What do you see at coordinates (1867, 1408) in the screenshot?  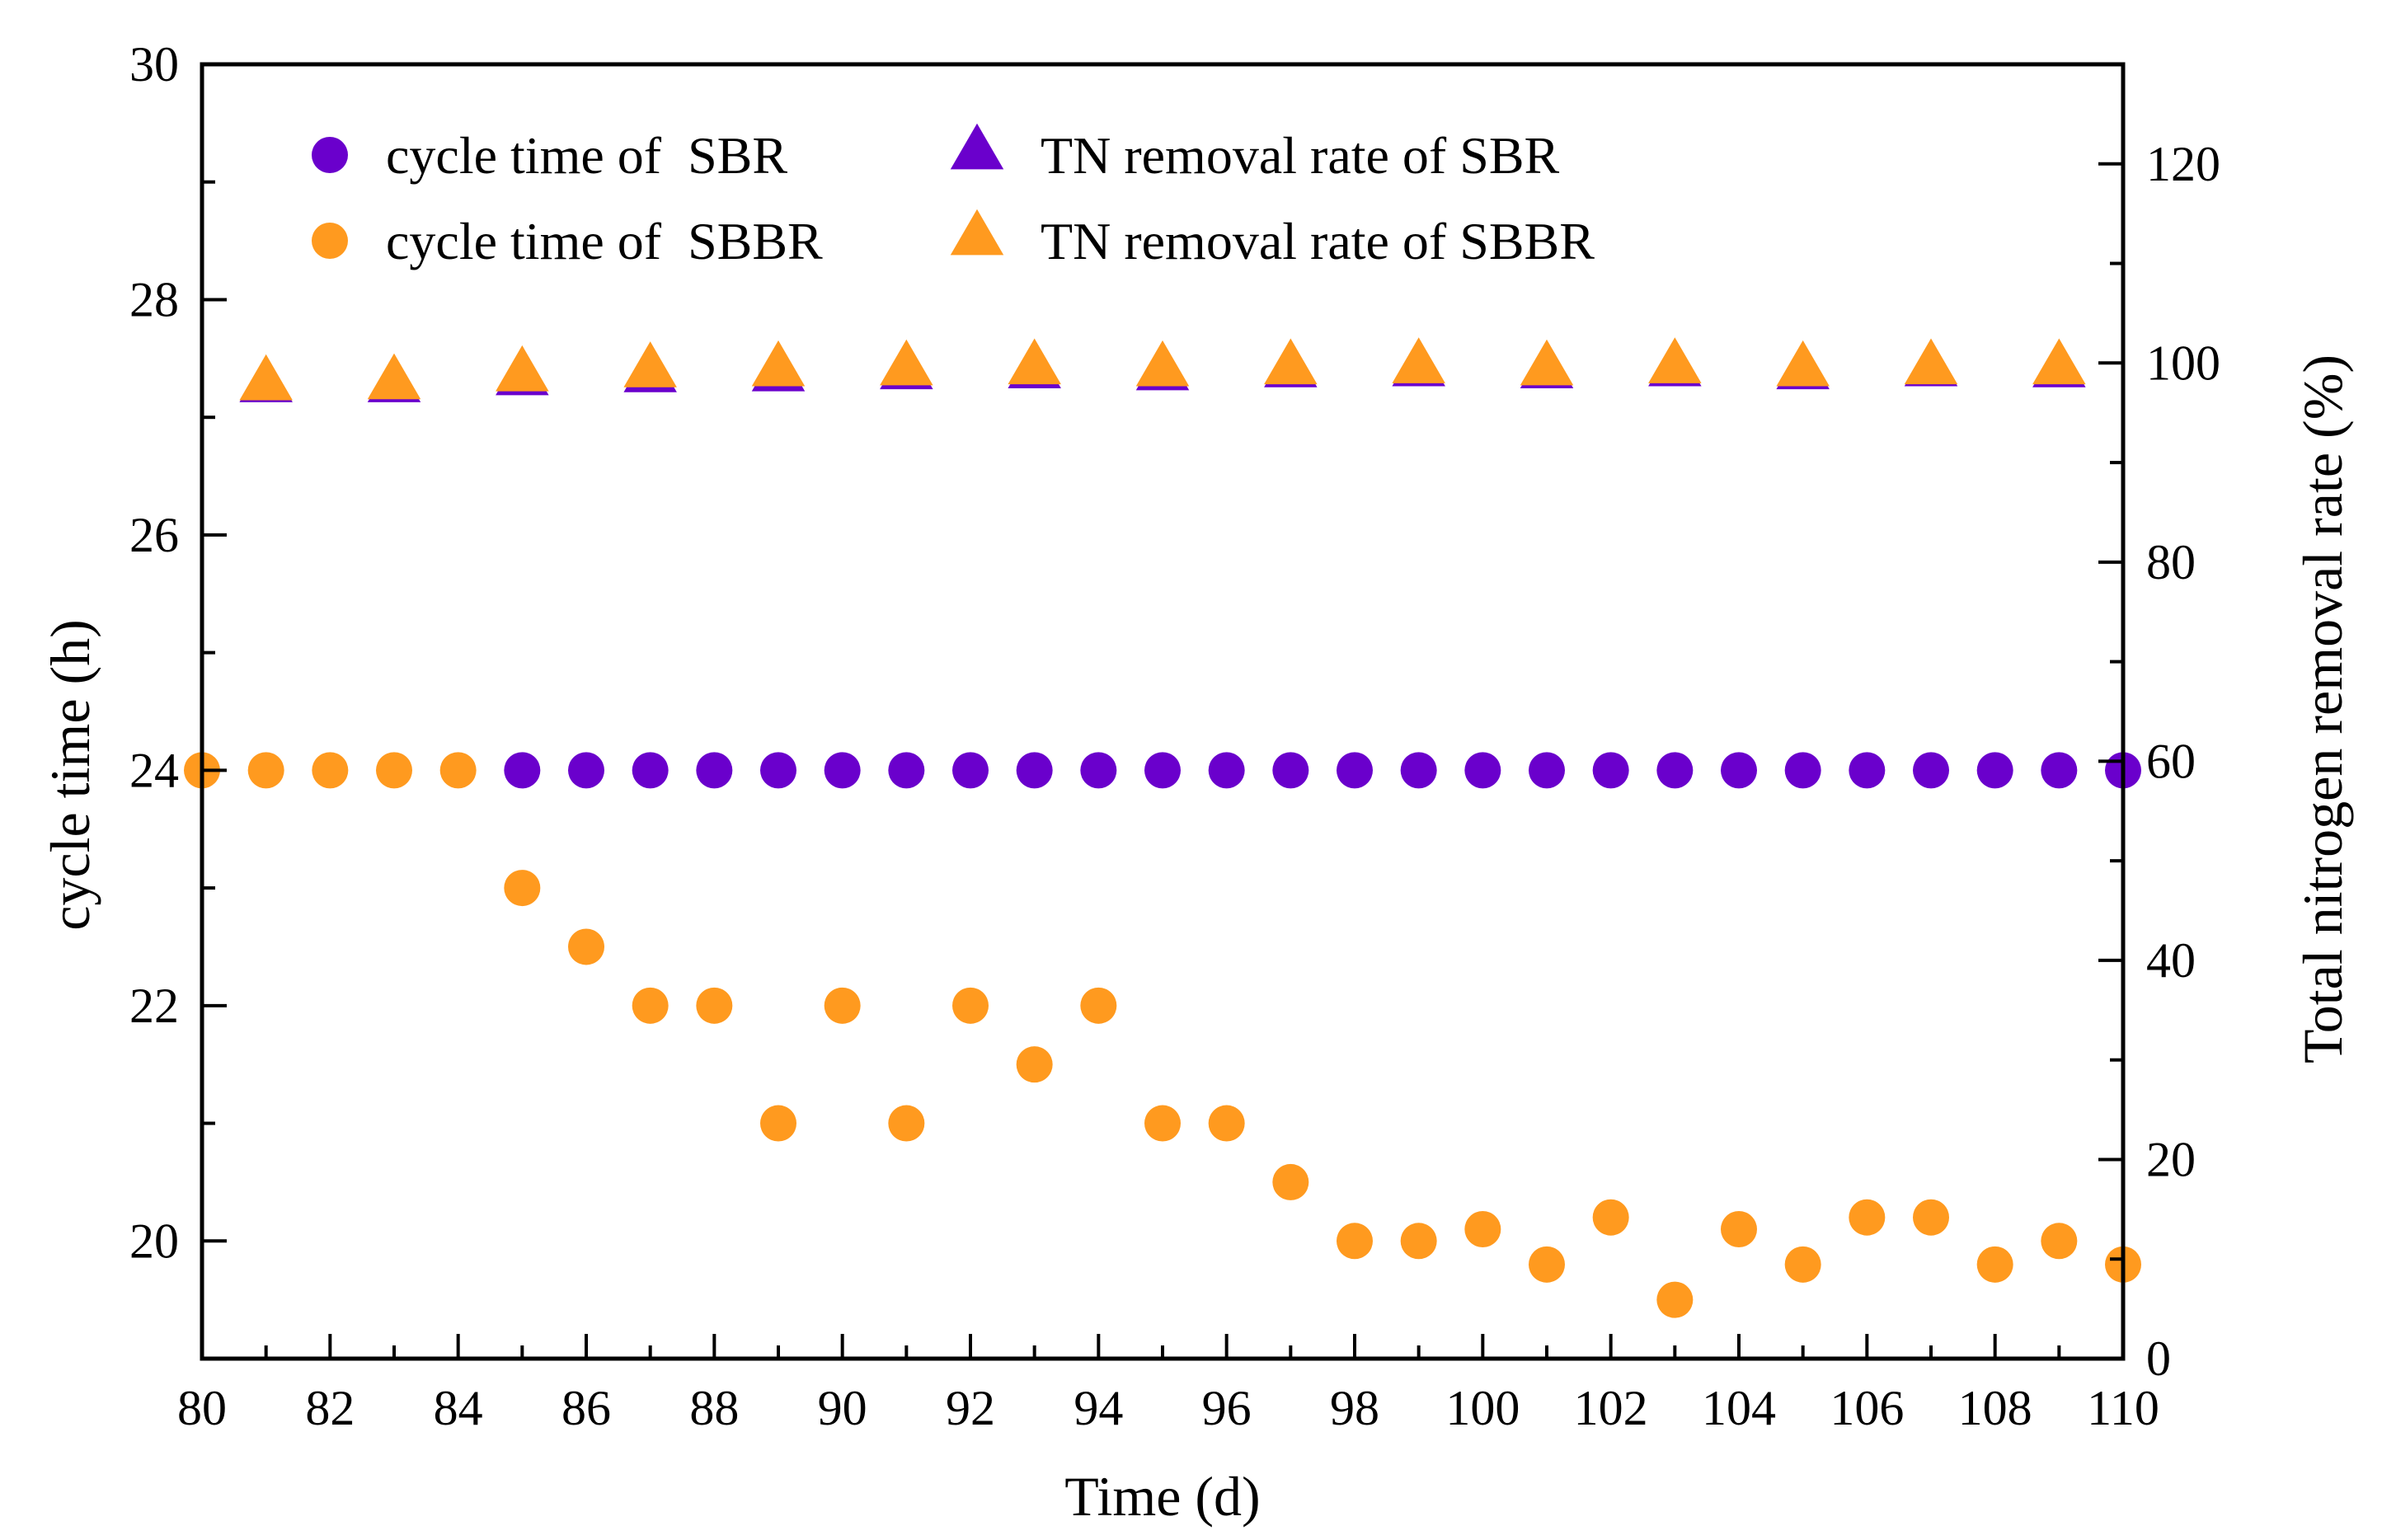 I see `x-tick-label: 106` at bounding box center [1867, 1408].